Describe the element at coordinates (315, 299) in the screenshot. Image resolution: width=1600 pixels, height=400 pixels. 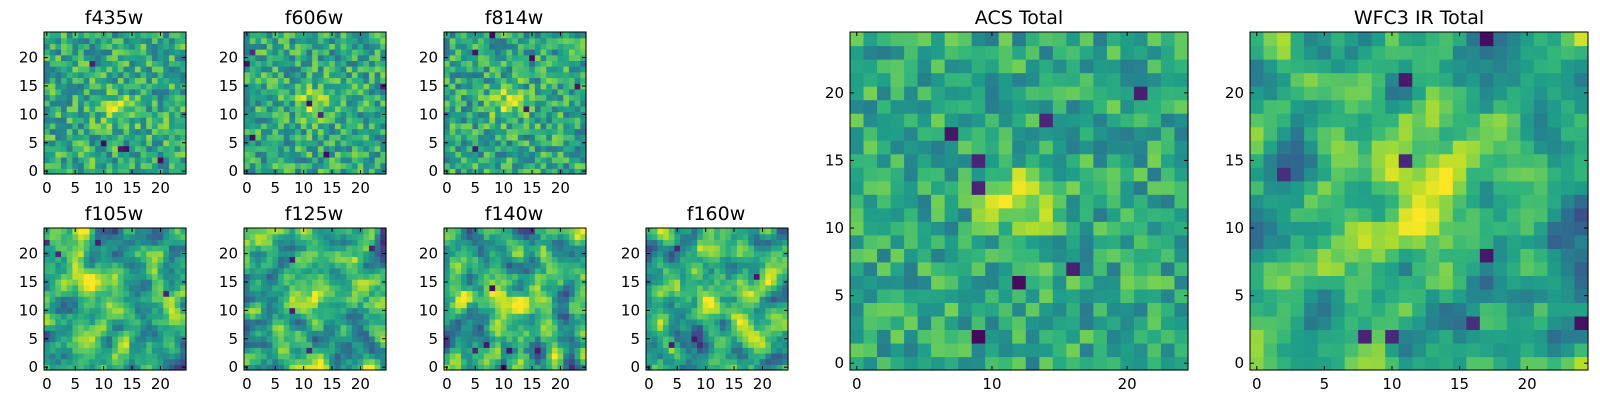
I see `plot-frame-f125w` at that location.